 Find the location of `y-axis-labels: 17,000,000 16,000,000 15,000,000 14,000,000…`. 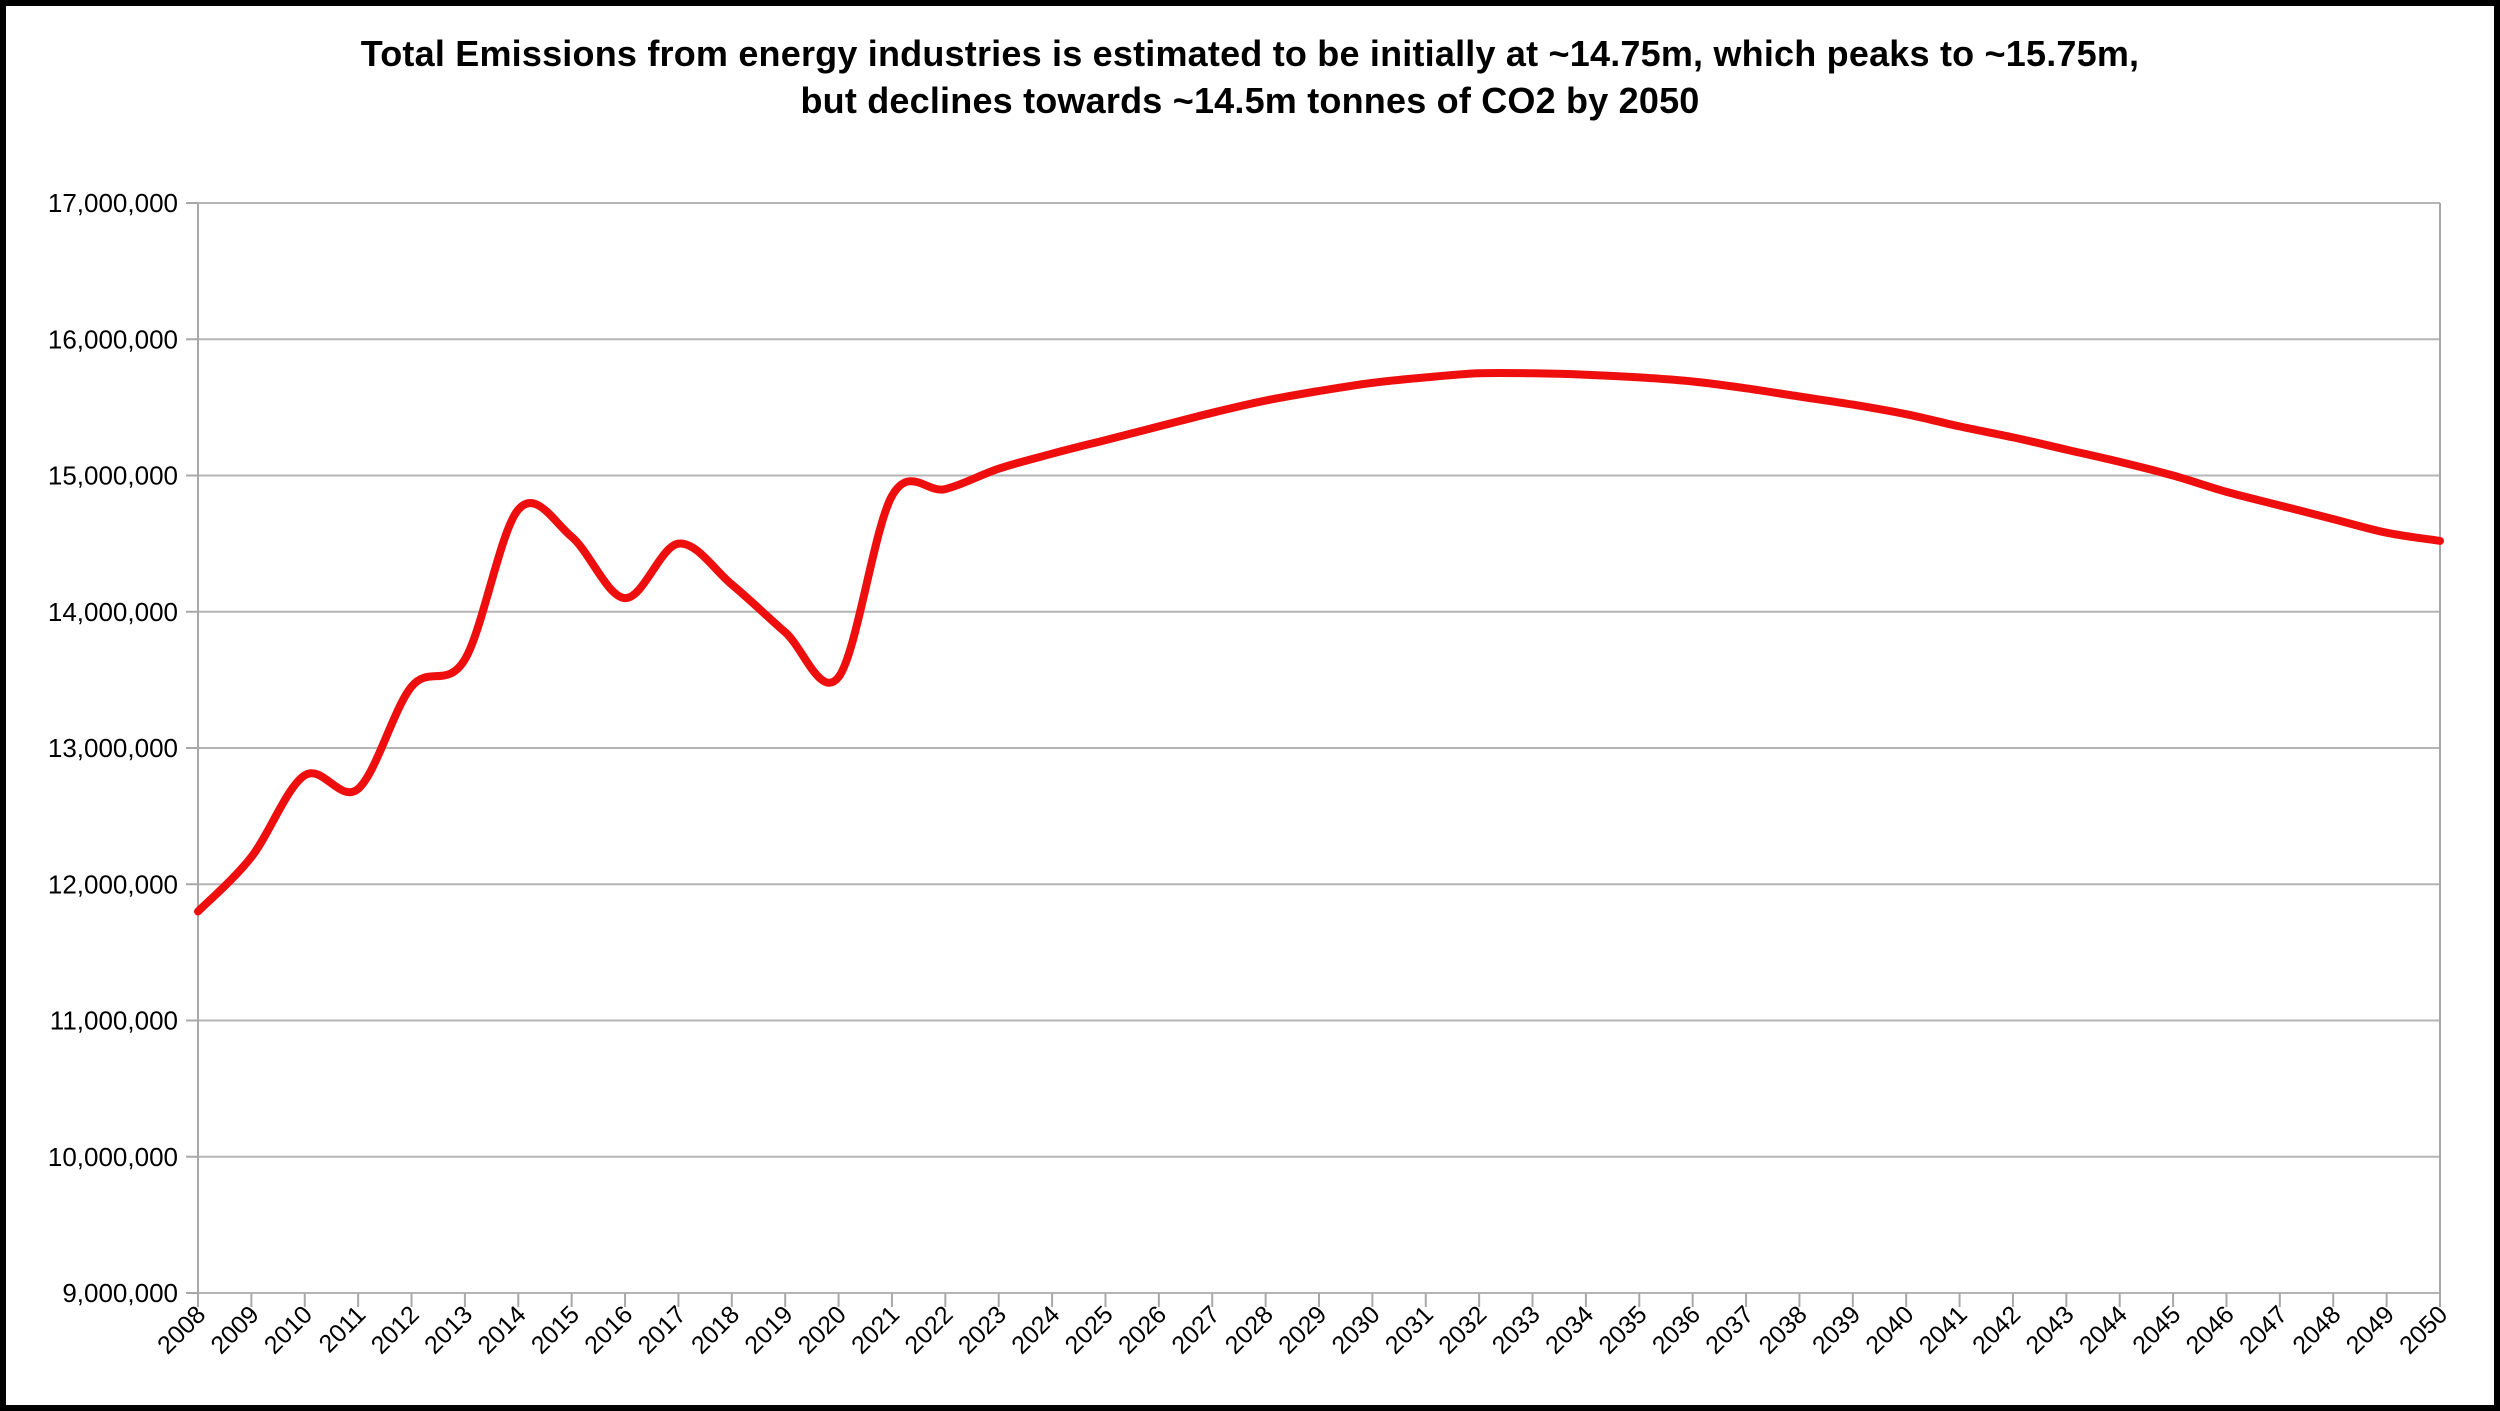

y-axis-labels: 17,000,000 16,000,000 15,000,000 14,000,000… is located at coordinates (113, 748).